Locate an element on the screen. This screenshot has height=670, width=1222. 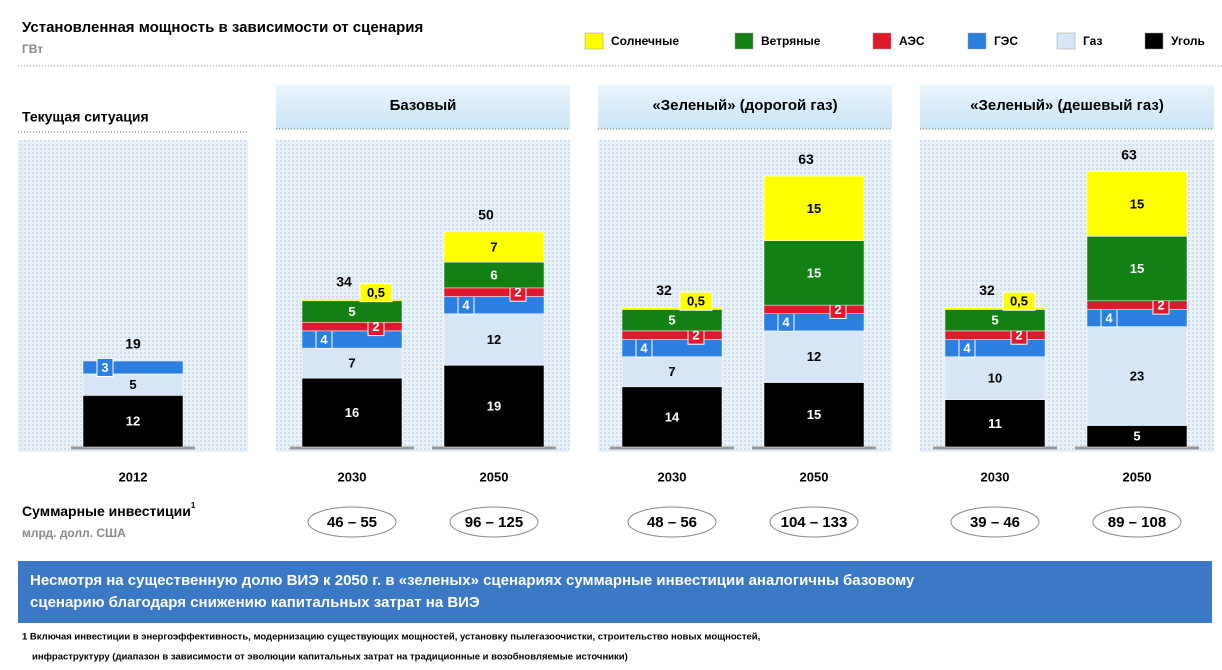
group-label: «Зеленый» (дешевый газ) is located at coordinates (1067, 105).